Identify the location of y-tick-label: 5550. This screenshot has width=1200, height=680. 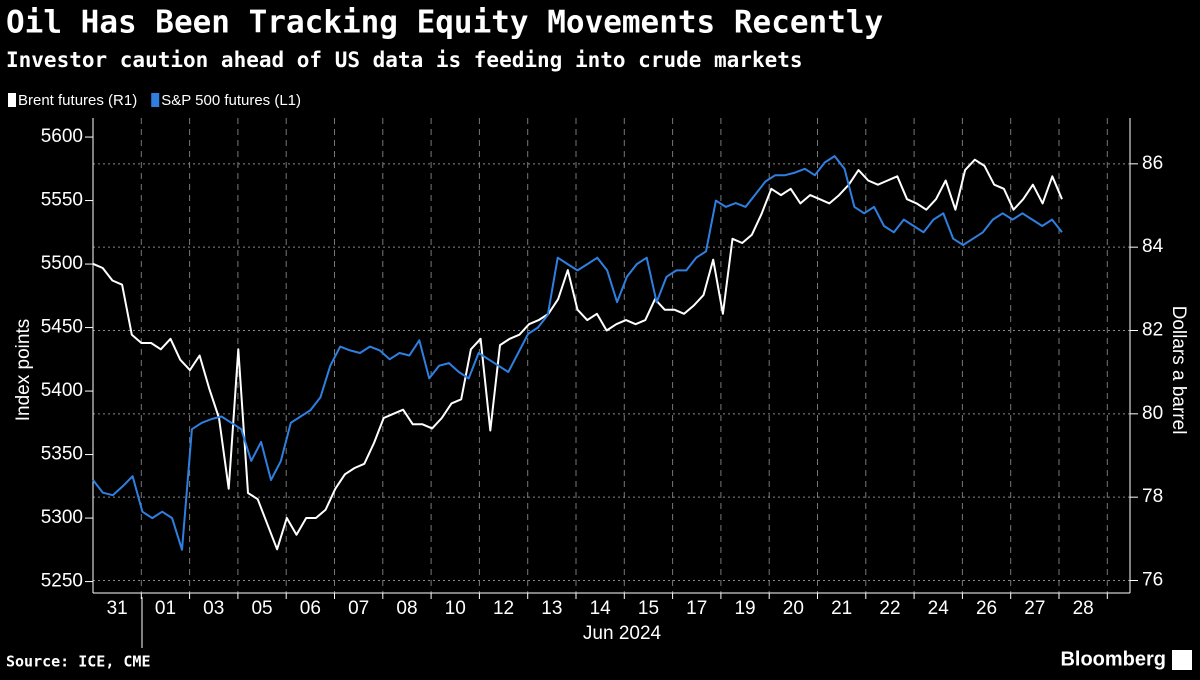
(62, 200).